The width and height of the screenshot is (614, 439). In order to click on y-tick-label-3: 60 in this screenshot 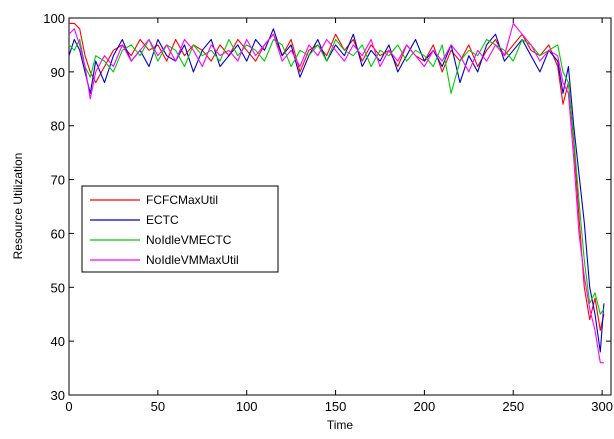, I will do `click(58, 233)`.